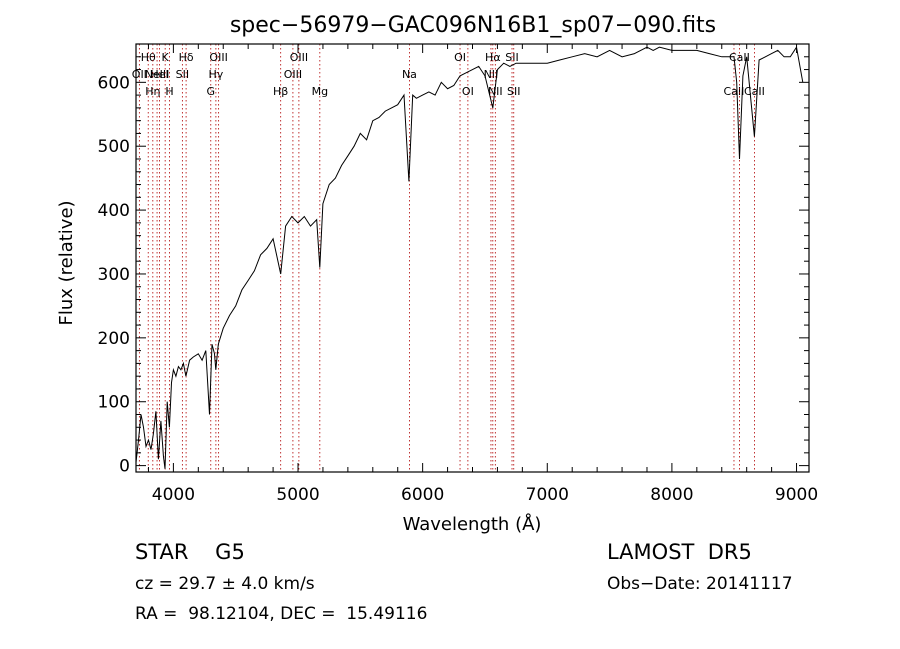 This screenshot has height=649, width=900. What do you see at coordinates (796, 495) in the screenshot?
I see `x-tick-label: 9000` at bounding box center [796, 495].